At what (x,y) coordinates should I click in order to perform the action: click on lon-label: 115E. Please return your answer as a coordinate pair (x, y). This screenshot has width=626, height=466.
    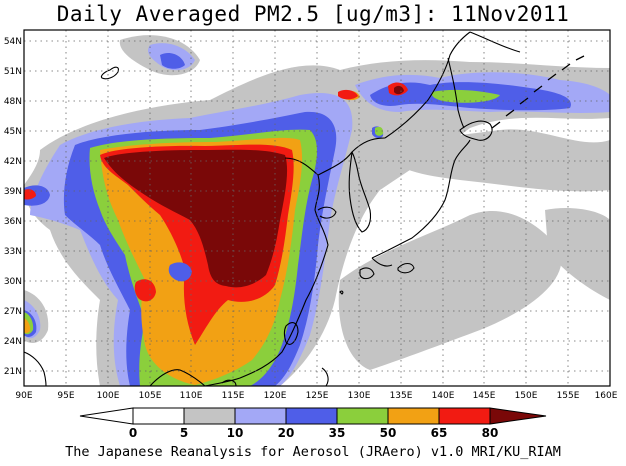
    Looking at the image, I should click on (233, 396).